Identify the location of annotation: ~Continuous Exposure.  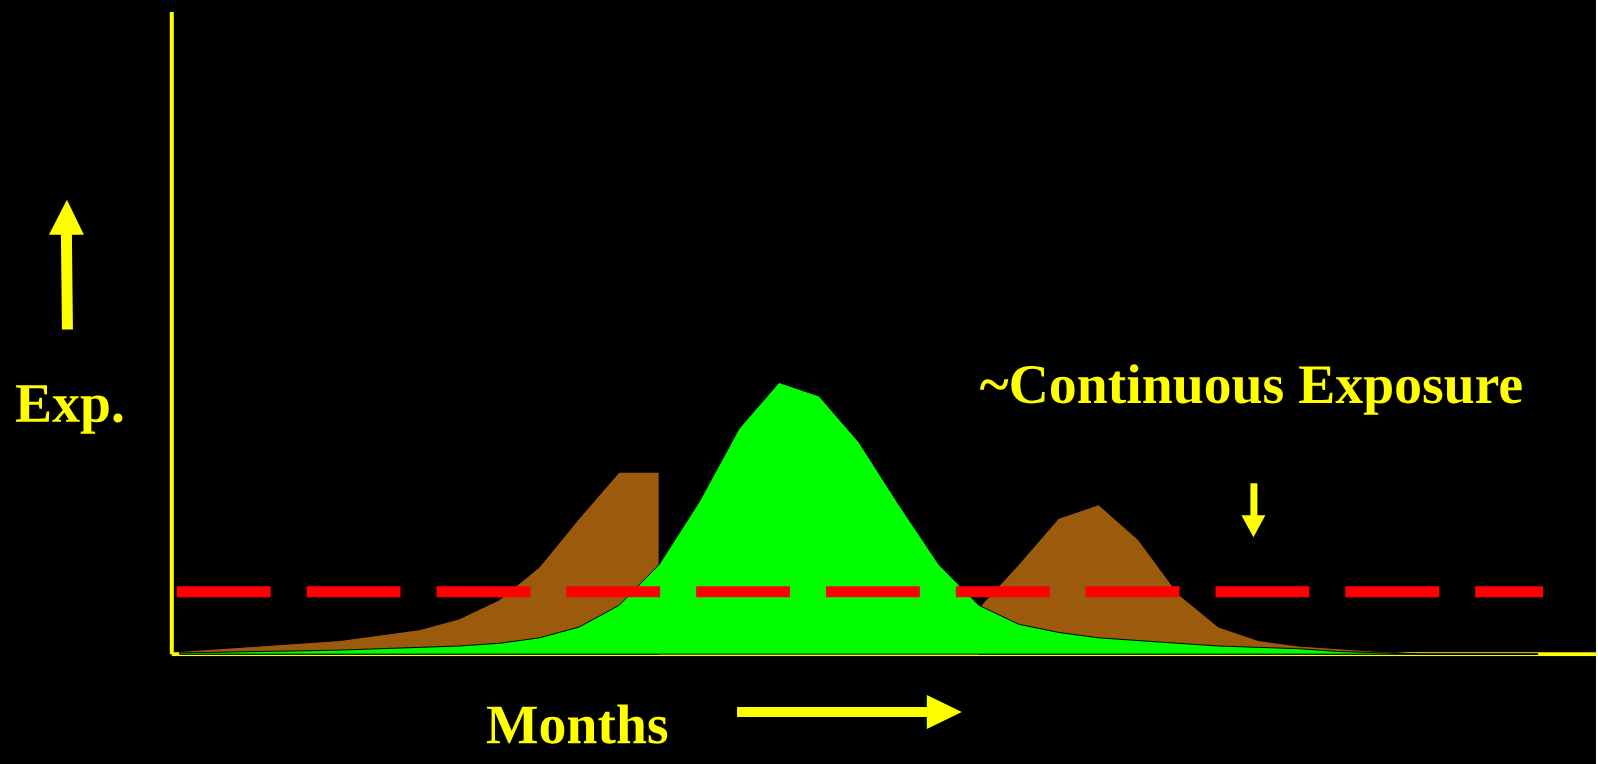
(1251, 389).